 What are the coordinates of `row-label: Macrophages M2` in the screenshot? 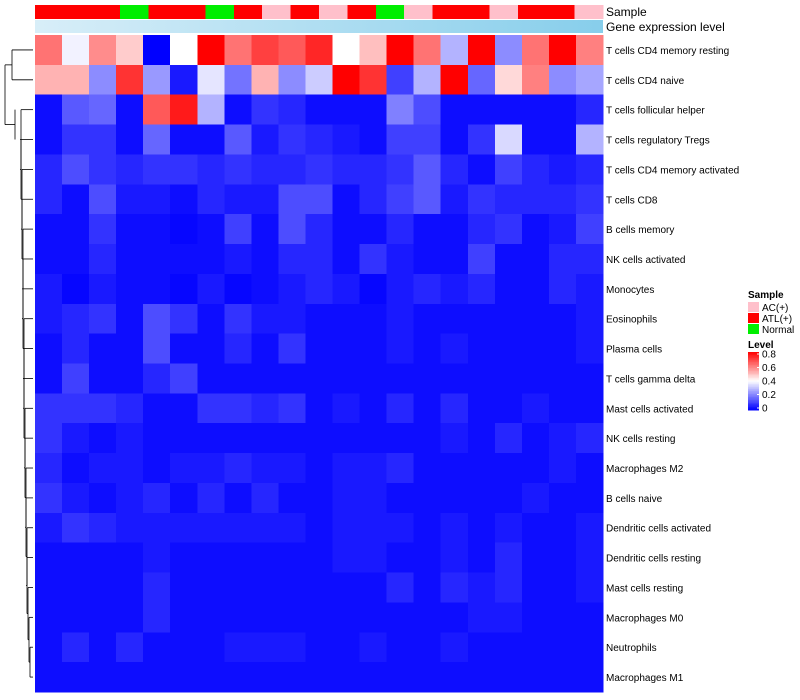 It's located at (645, 469).